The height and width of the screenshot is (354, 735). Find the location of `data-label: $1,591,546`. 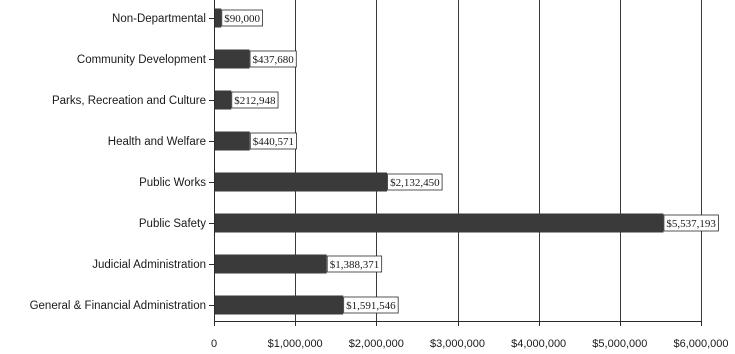

data-label: $1,591,546 is located at coordinates (371, 305).